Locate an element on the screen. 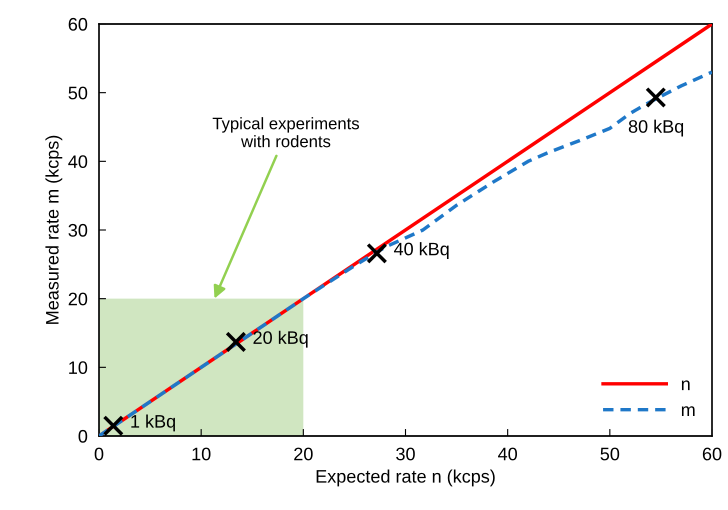 The image size is (728, 510). annotation: Typical experiments with rodents is located at coordinates (286, 132).